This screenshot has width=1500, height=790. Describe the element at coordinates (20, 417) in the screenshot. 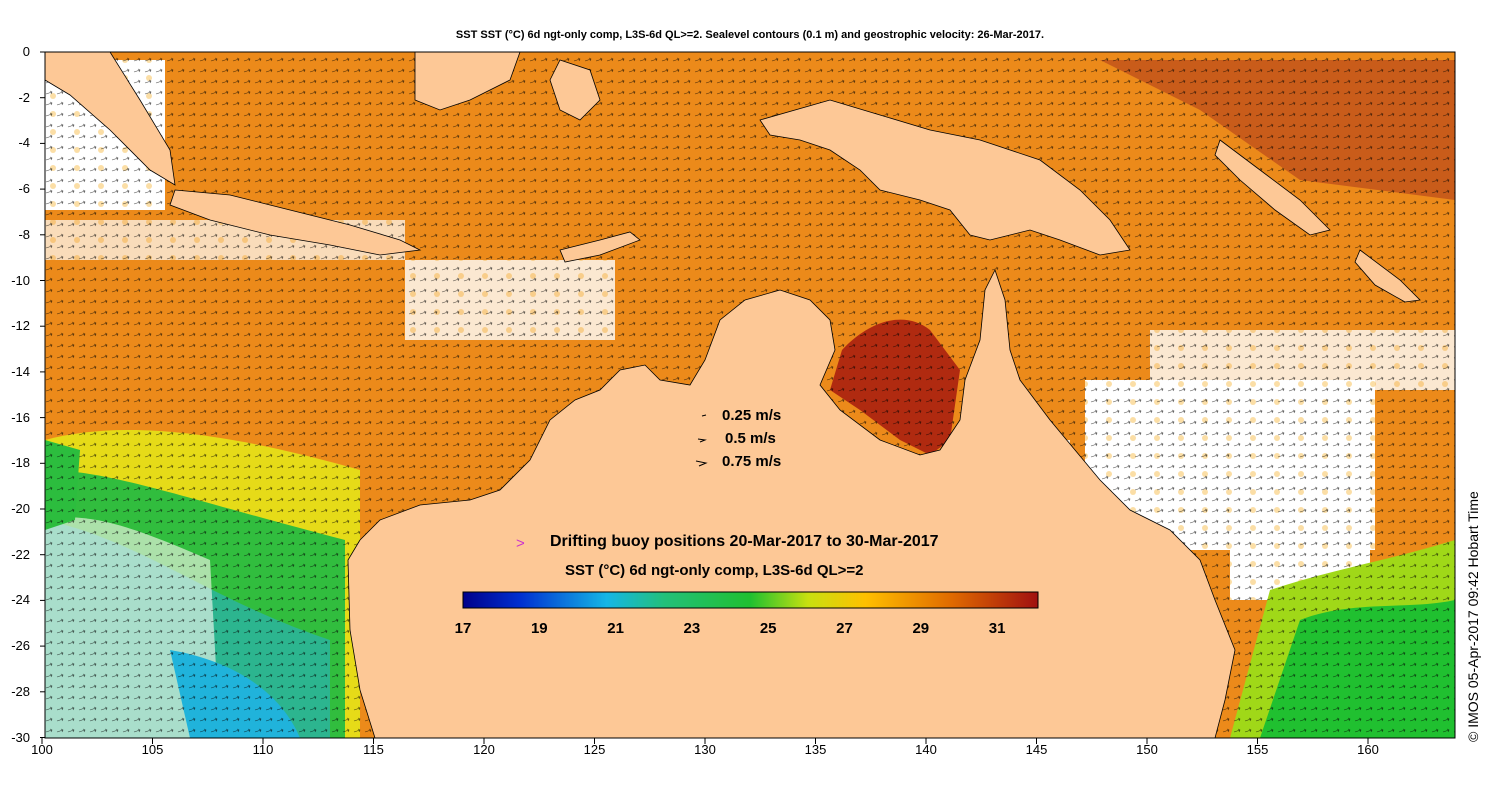

I see `y-axis-label: -16` at that location.